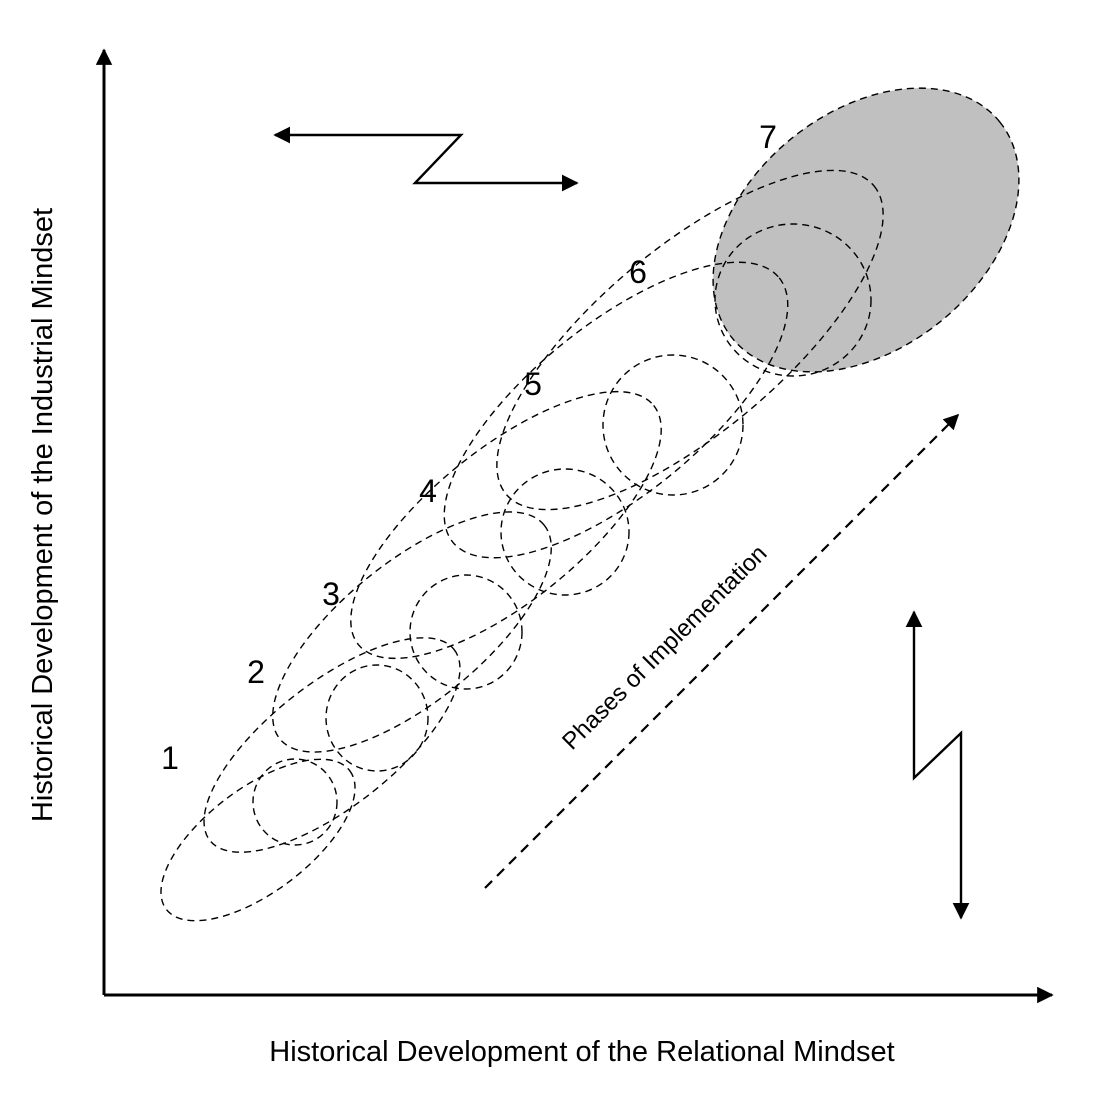 This screenshot has width=1104, height=1108. What do you see at coordinates (256, 672) in the screenshot?
I see `phase-label-2: 2` at bounding box center [256, 672].